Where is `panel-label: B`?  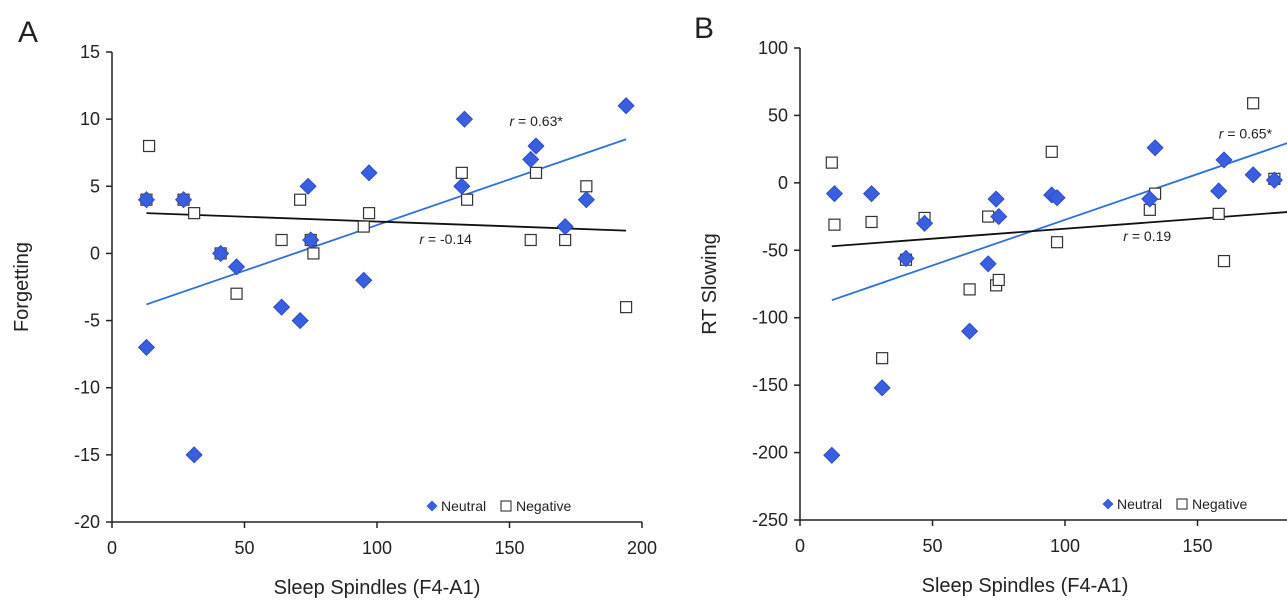
panel-label: B is located at coordinates (704, 28).